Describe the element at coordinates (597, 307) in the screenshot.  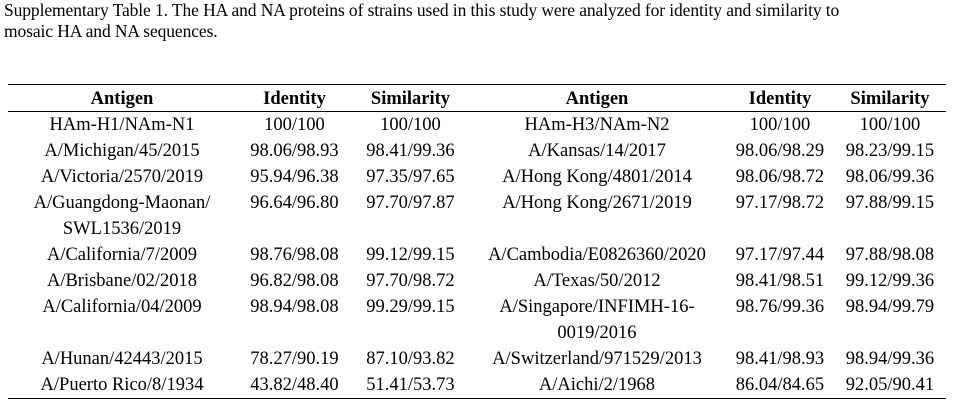
I see `cell-line: A/Singapore/INFIMH-16-` at that location.